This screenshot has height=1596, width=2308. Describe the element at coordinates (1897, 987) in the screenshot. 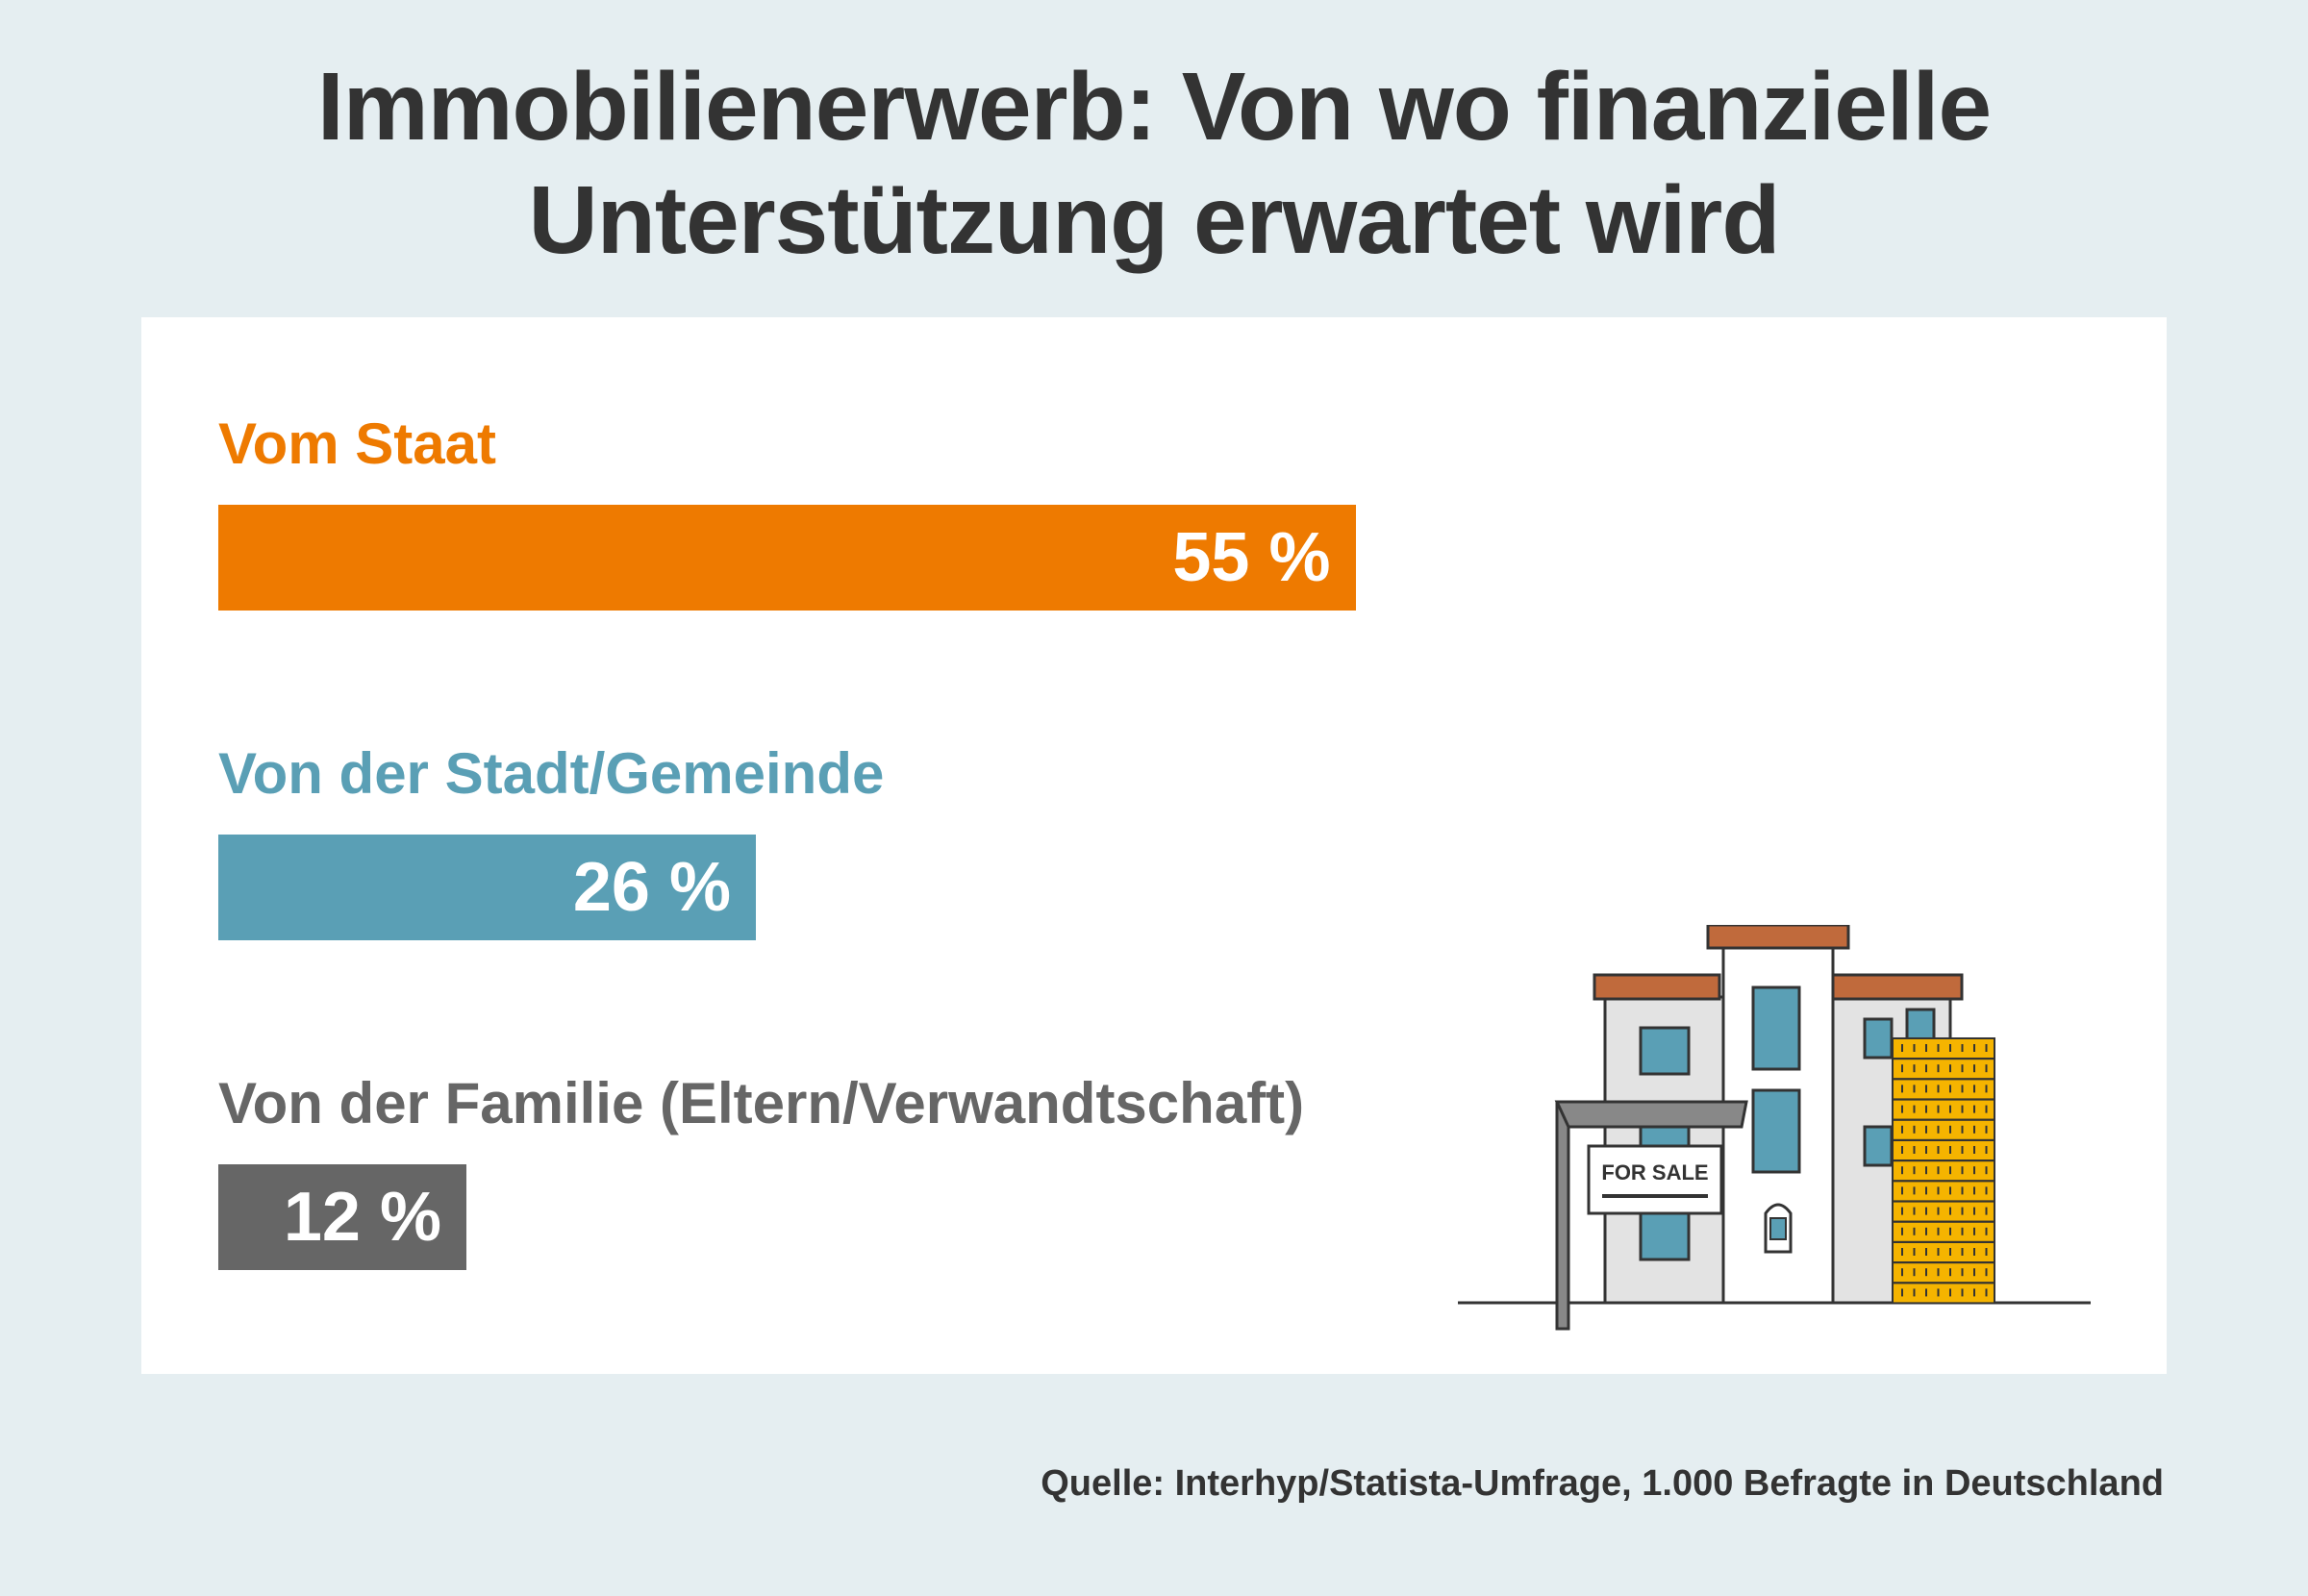

I see `right-roof` at that location.